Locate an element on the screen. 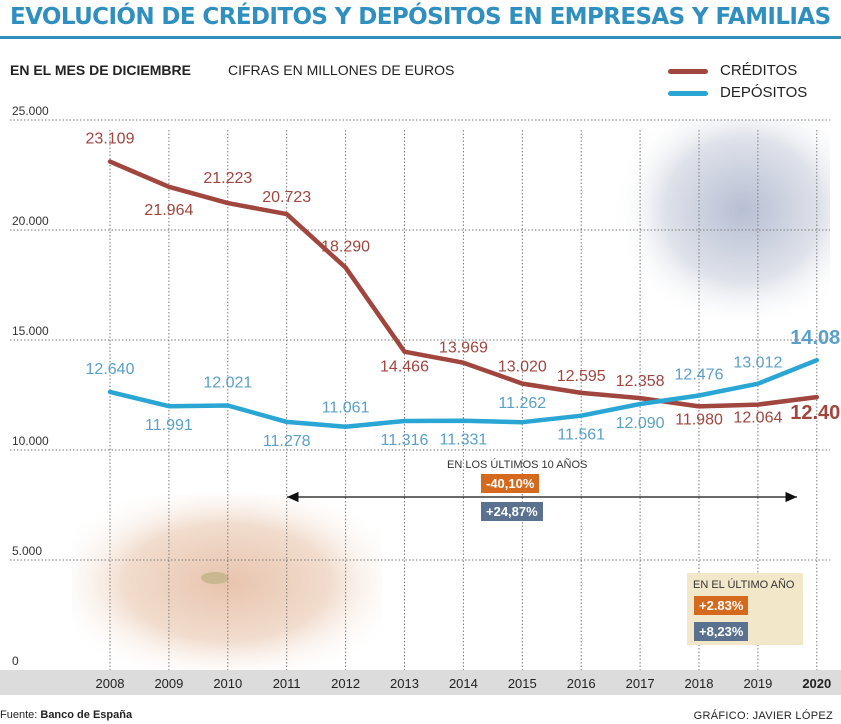 This screenshot has height=724, width=841. hand-photo-icon is located at coordinates (227, 582).